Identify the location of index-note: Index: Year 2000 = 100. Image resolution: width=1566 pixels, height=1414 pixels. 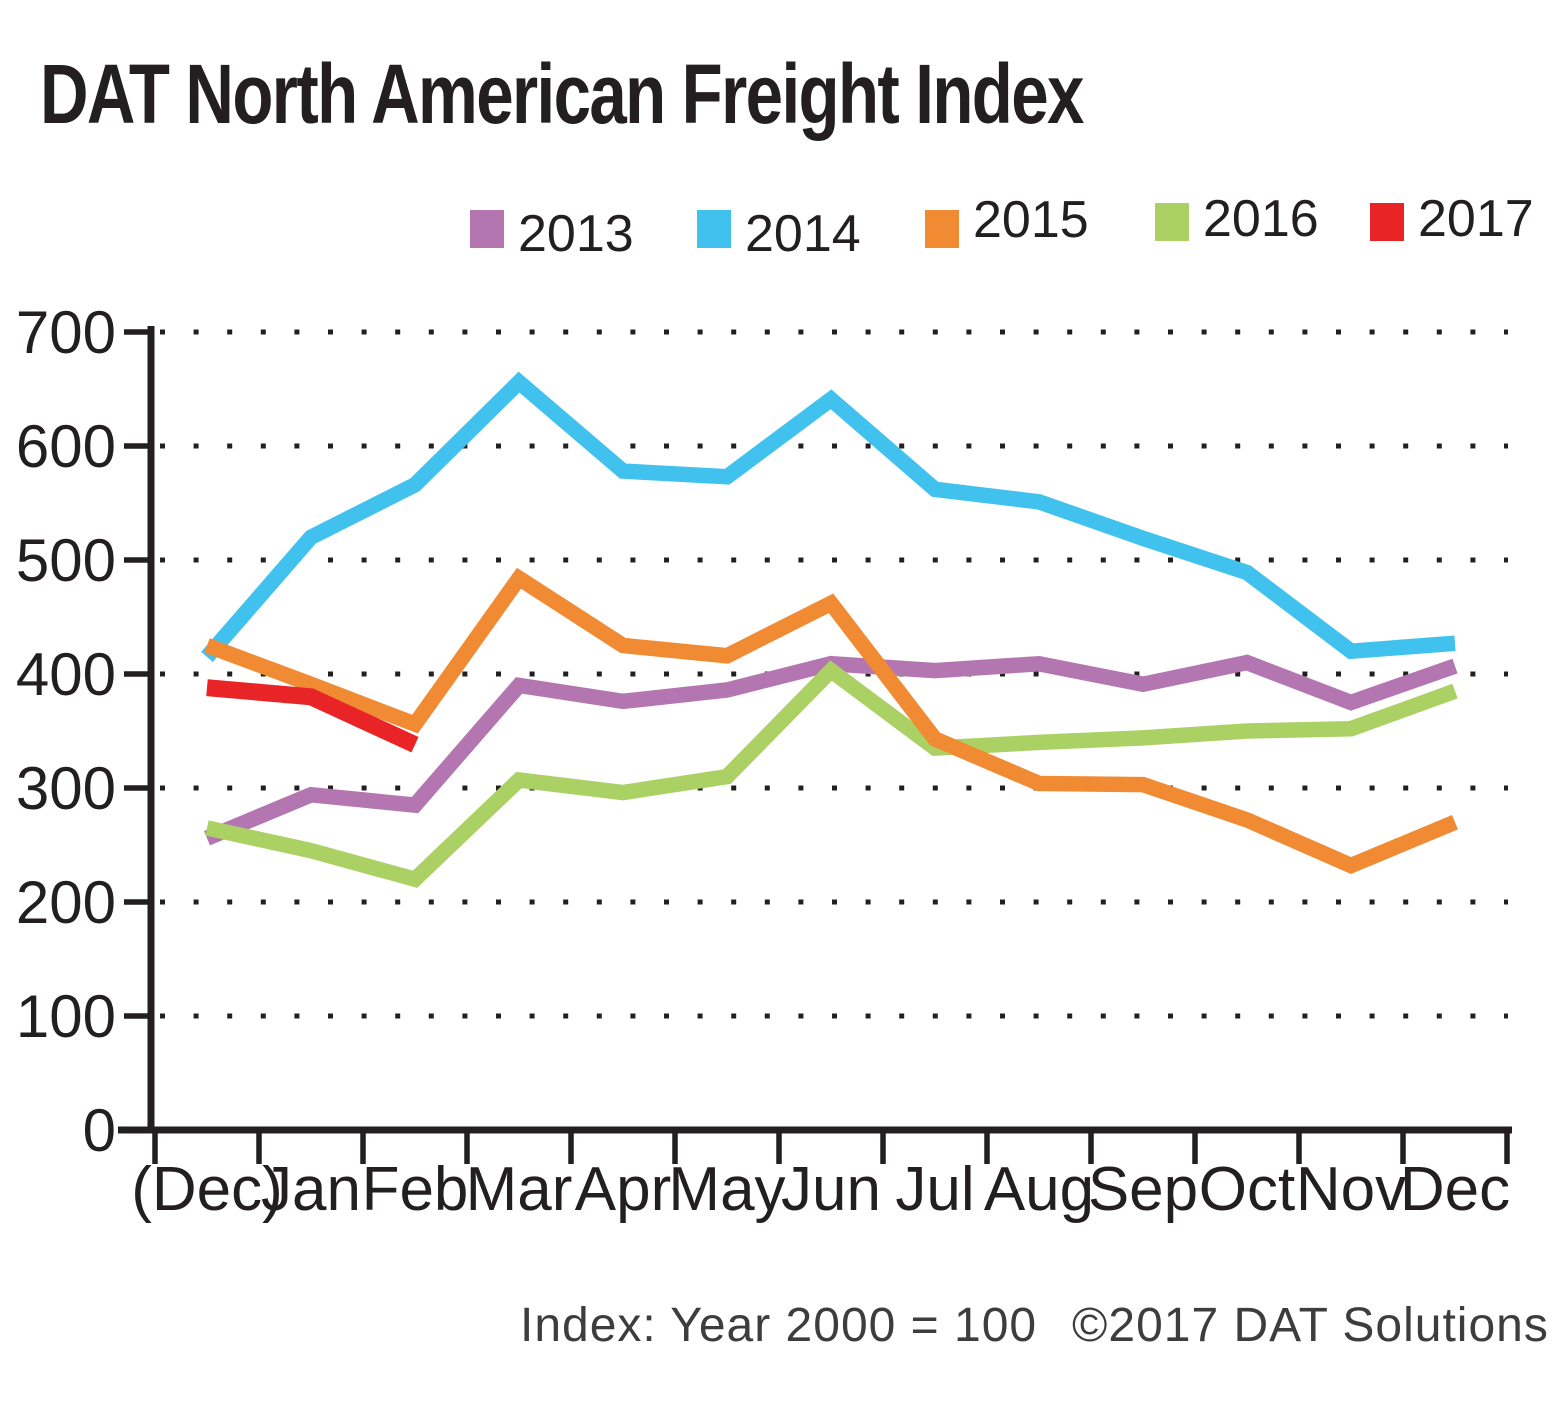
(779, 1325).